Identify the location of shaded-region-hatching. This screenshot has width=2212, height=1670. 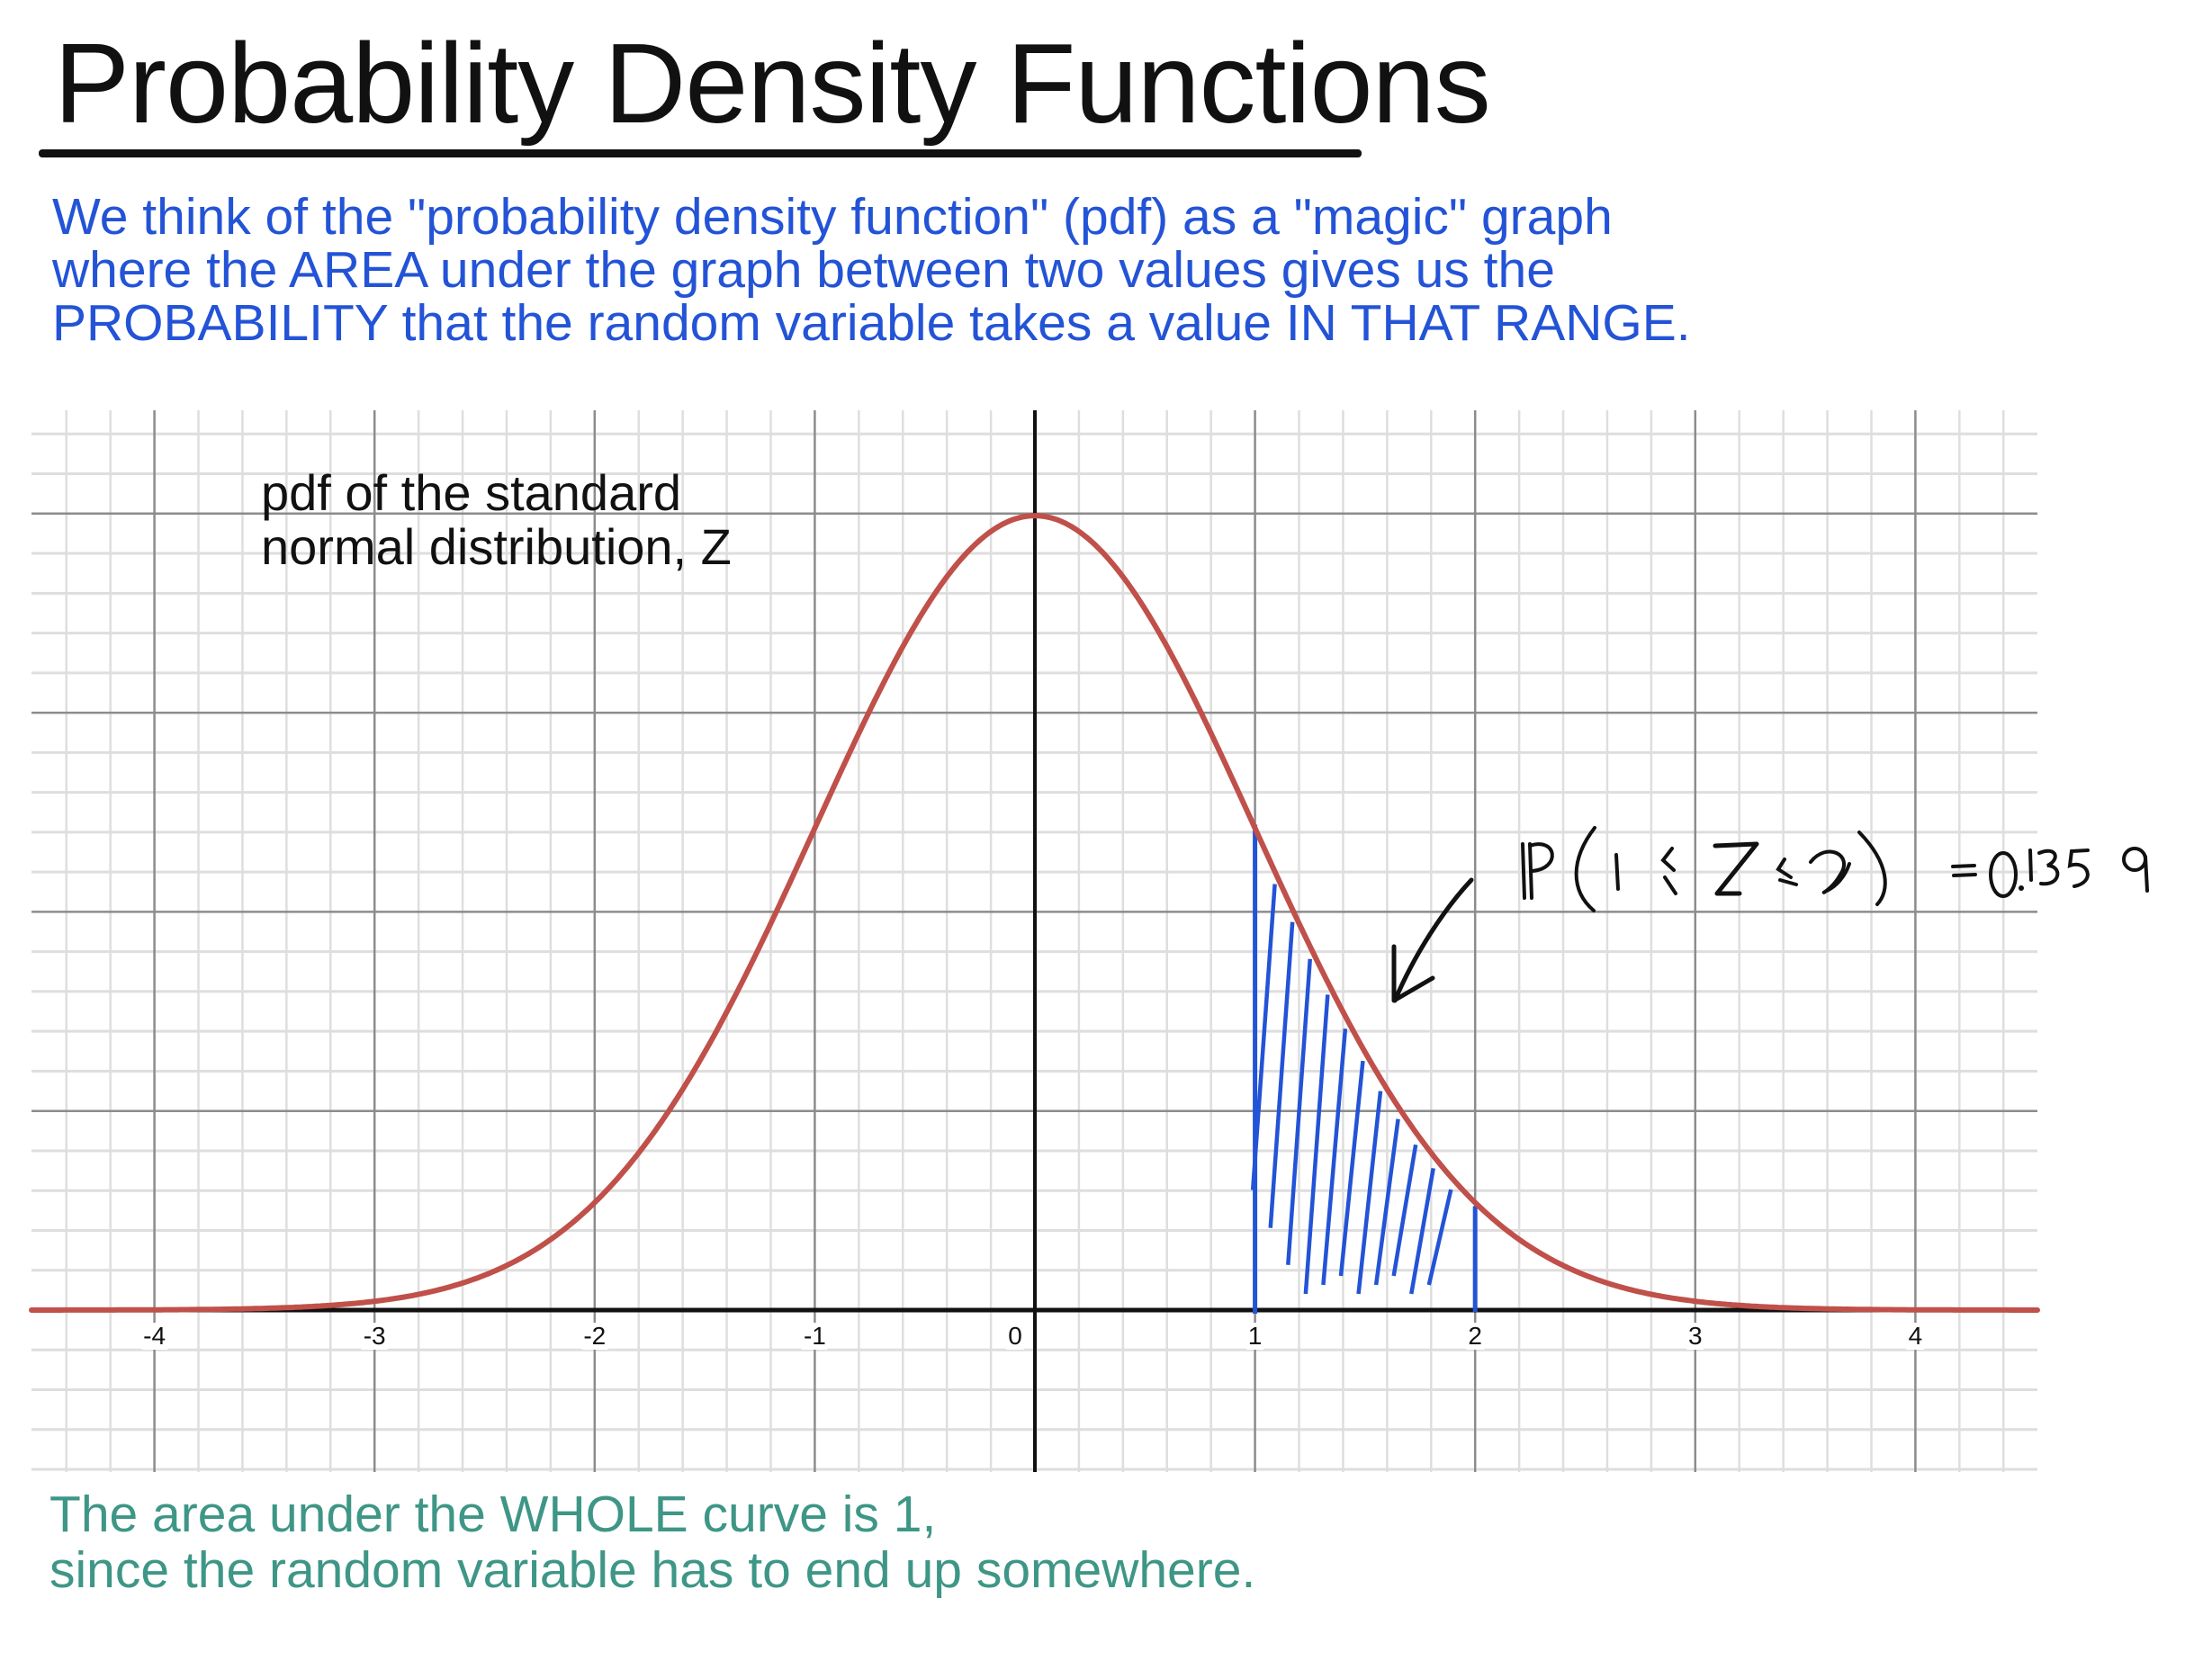
(1364, 1069).